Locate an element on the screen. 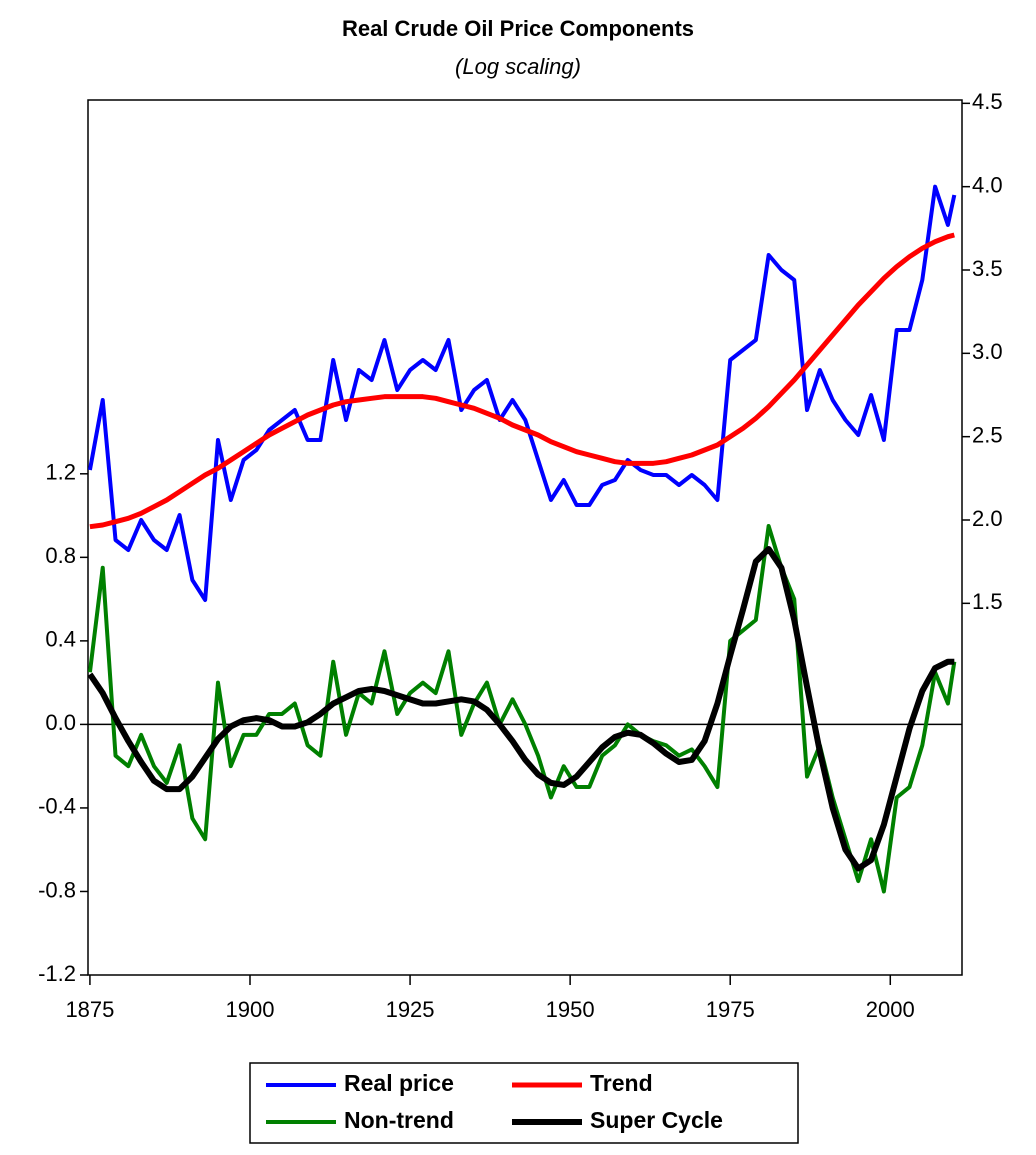  y-tick-label: 1.2 is located at coordinates (60, 472).